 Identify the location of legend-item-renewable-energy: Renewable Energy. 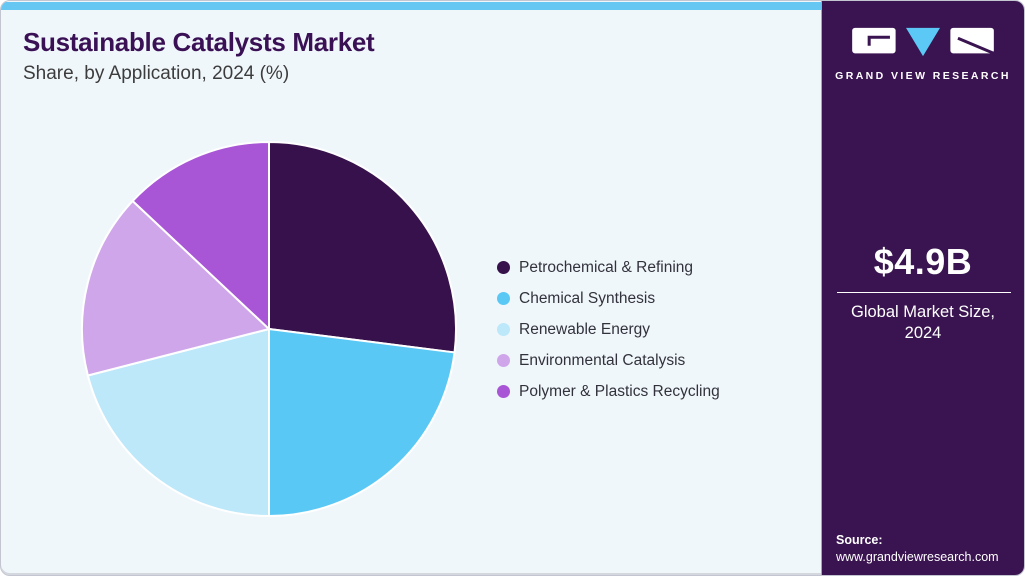
(608, 329).